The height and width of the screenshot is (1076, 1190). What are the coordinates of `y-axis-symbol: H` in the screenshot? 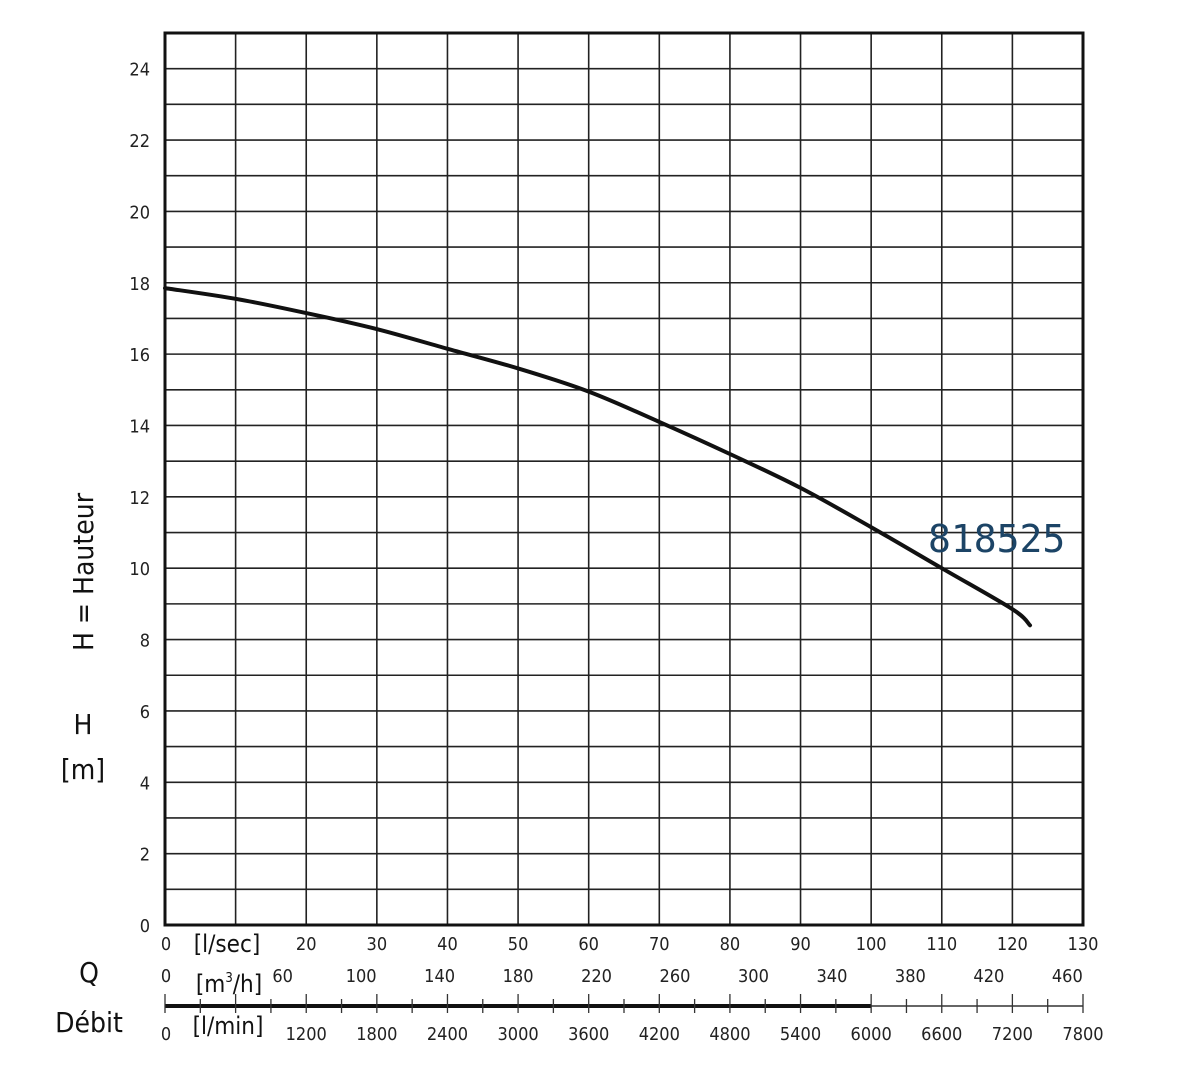 It's located at (83, 724).